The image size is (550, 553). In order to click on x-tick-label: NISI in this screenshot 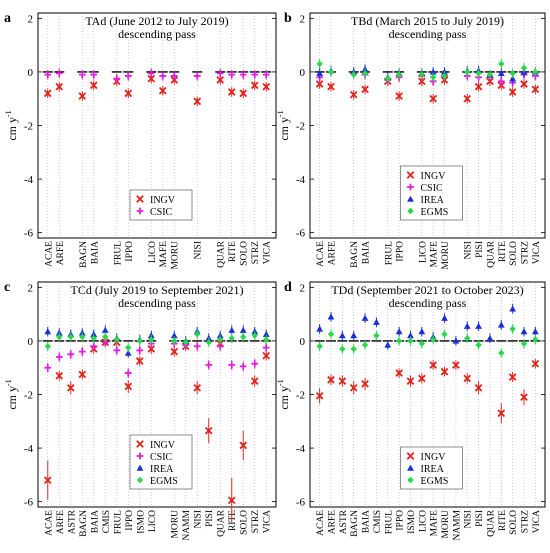, I will do `click(469, 519)`.